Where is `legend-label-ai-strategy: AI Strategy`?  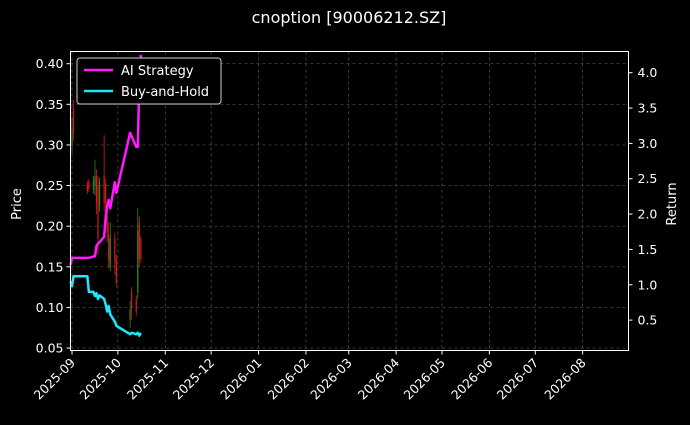 legend-label-ai-strategy: AI Strategy is located at coordinates (157, 71).